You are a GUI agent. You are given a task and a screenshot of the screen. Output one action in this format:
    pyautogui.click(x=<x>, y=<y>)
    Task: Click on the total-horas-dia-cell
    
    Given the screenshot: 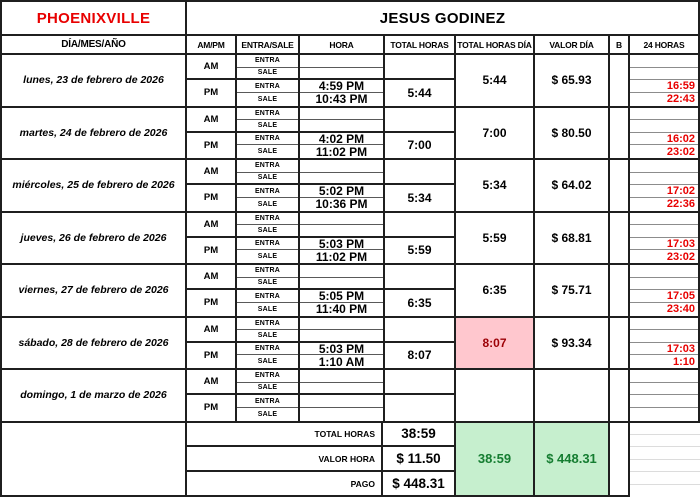 What is the action you would take?
    pyautogui.click(x=495, y=395)
    